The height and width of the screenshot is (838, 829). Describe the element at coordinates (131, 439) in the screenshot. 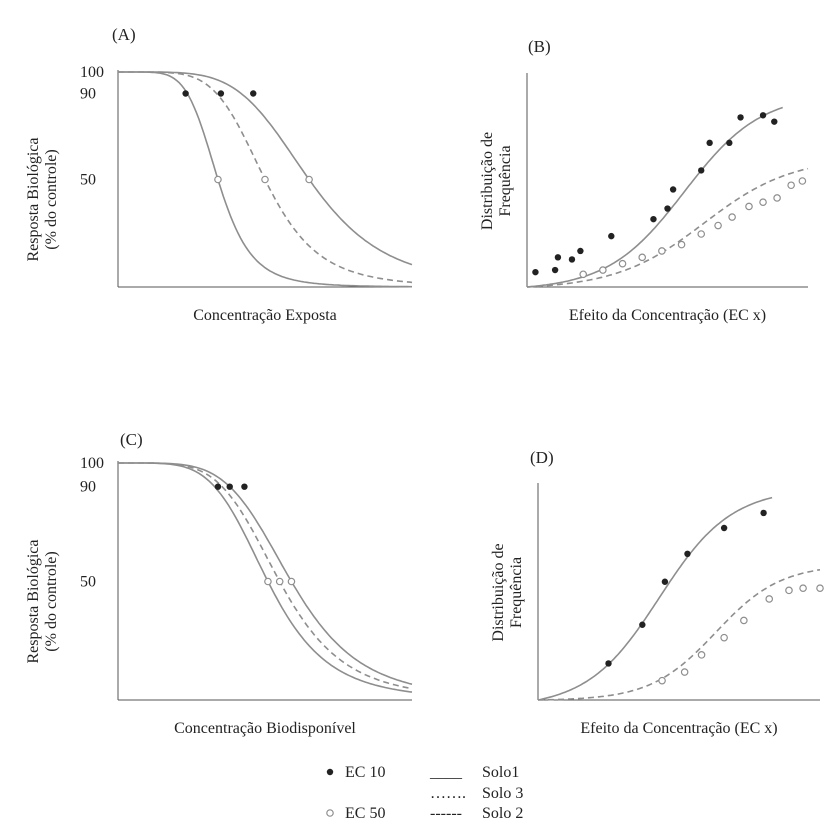

I see `panel-label: (C)` at that location.